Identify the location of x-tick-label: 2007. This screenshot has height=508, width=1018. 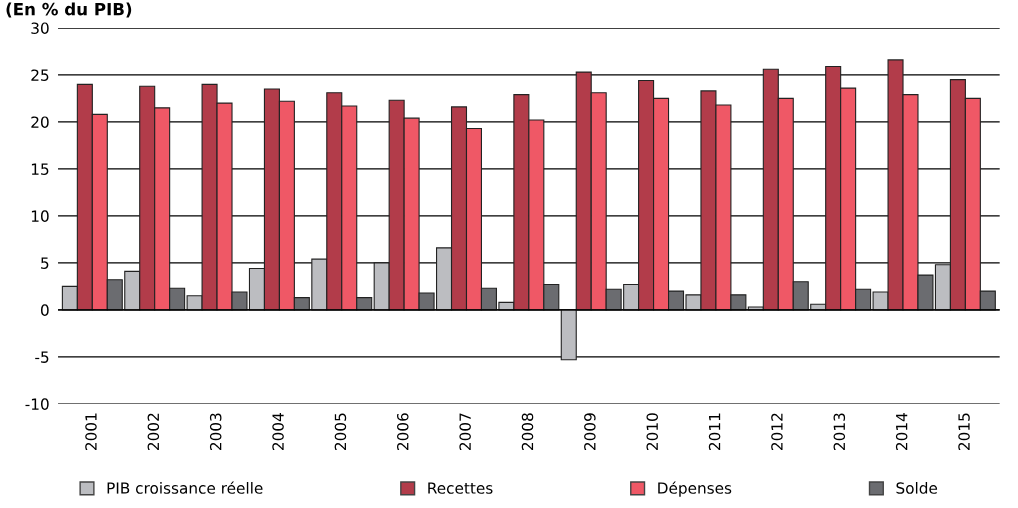
(465, 431).